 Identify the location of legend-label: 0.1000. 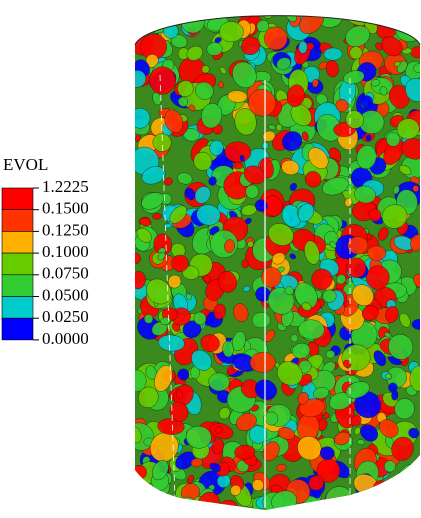
(65, 251).